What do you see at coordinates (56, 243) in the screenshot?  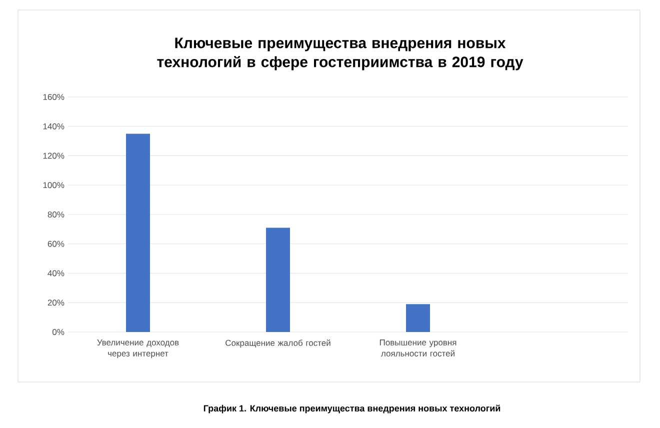 I see `y-tick-label: 60%` at bounding box center [56, 243].